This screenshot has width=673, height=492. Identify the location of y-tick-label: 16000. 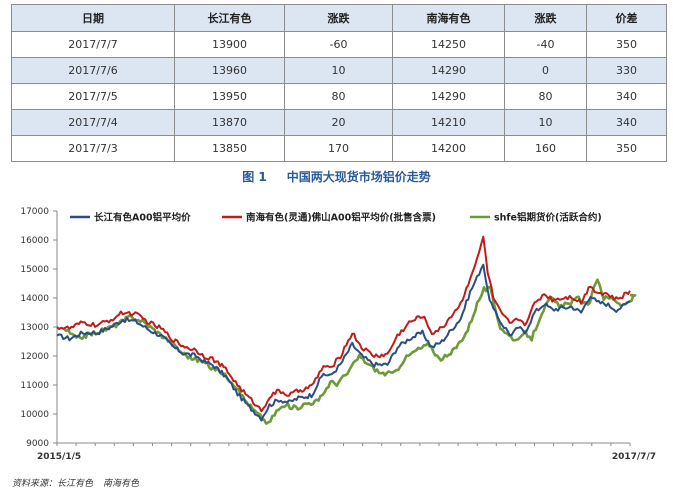
(34, 241).